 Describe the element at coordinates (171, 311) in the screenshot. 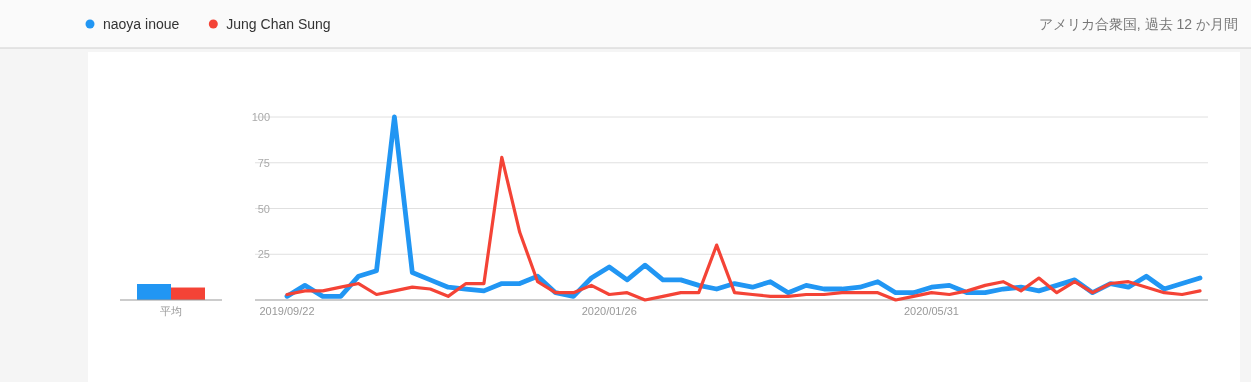

I see `x-tick-label: 平均` at that location.